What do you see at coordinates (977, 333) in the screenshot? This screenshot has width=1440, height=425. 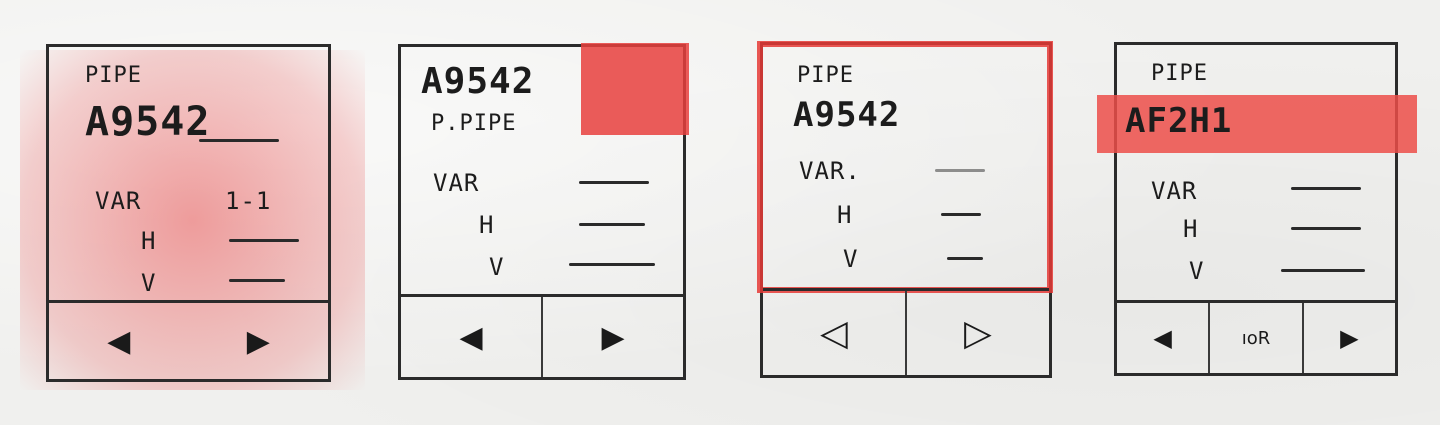 I see `next-button: ▷` at bounding box center [977, 333].